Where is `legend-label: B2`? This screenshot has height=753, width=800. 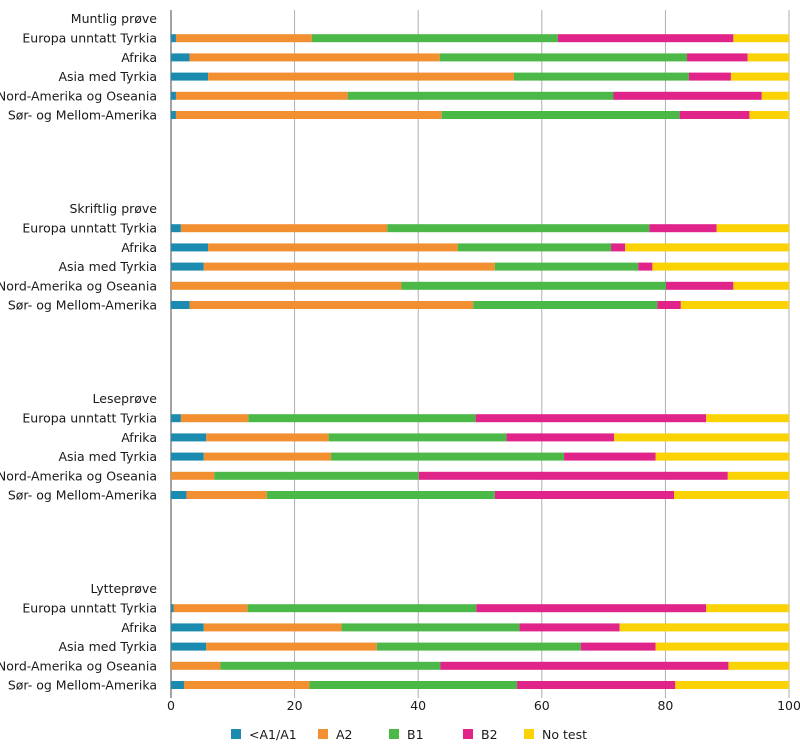 legend-label: B2 is located at coordinates (489, 734).